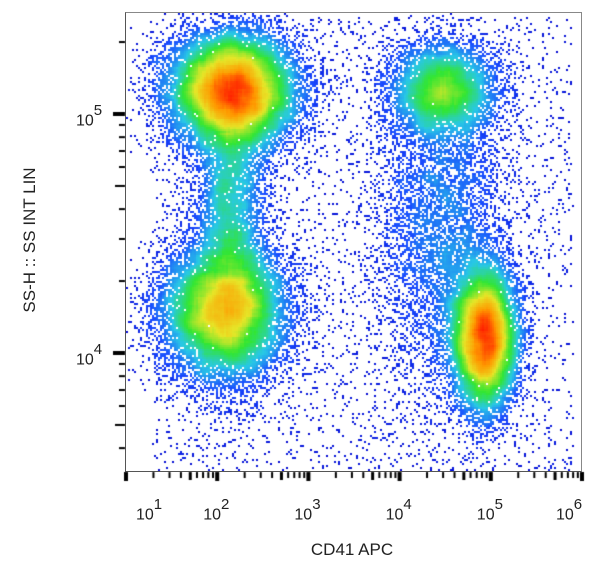  I want to click on x-tick-label: 10⁵, so click(489, 510).